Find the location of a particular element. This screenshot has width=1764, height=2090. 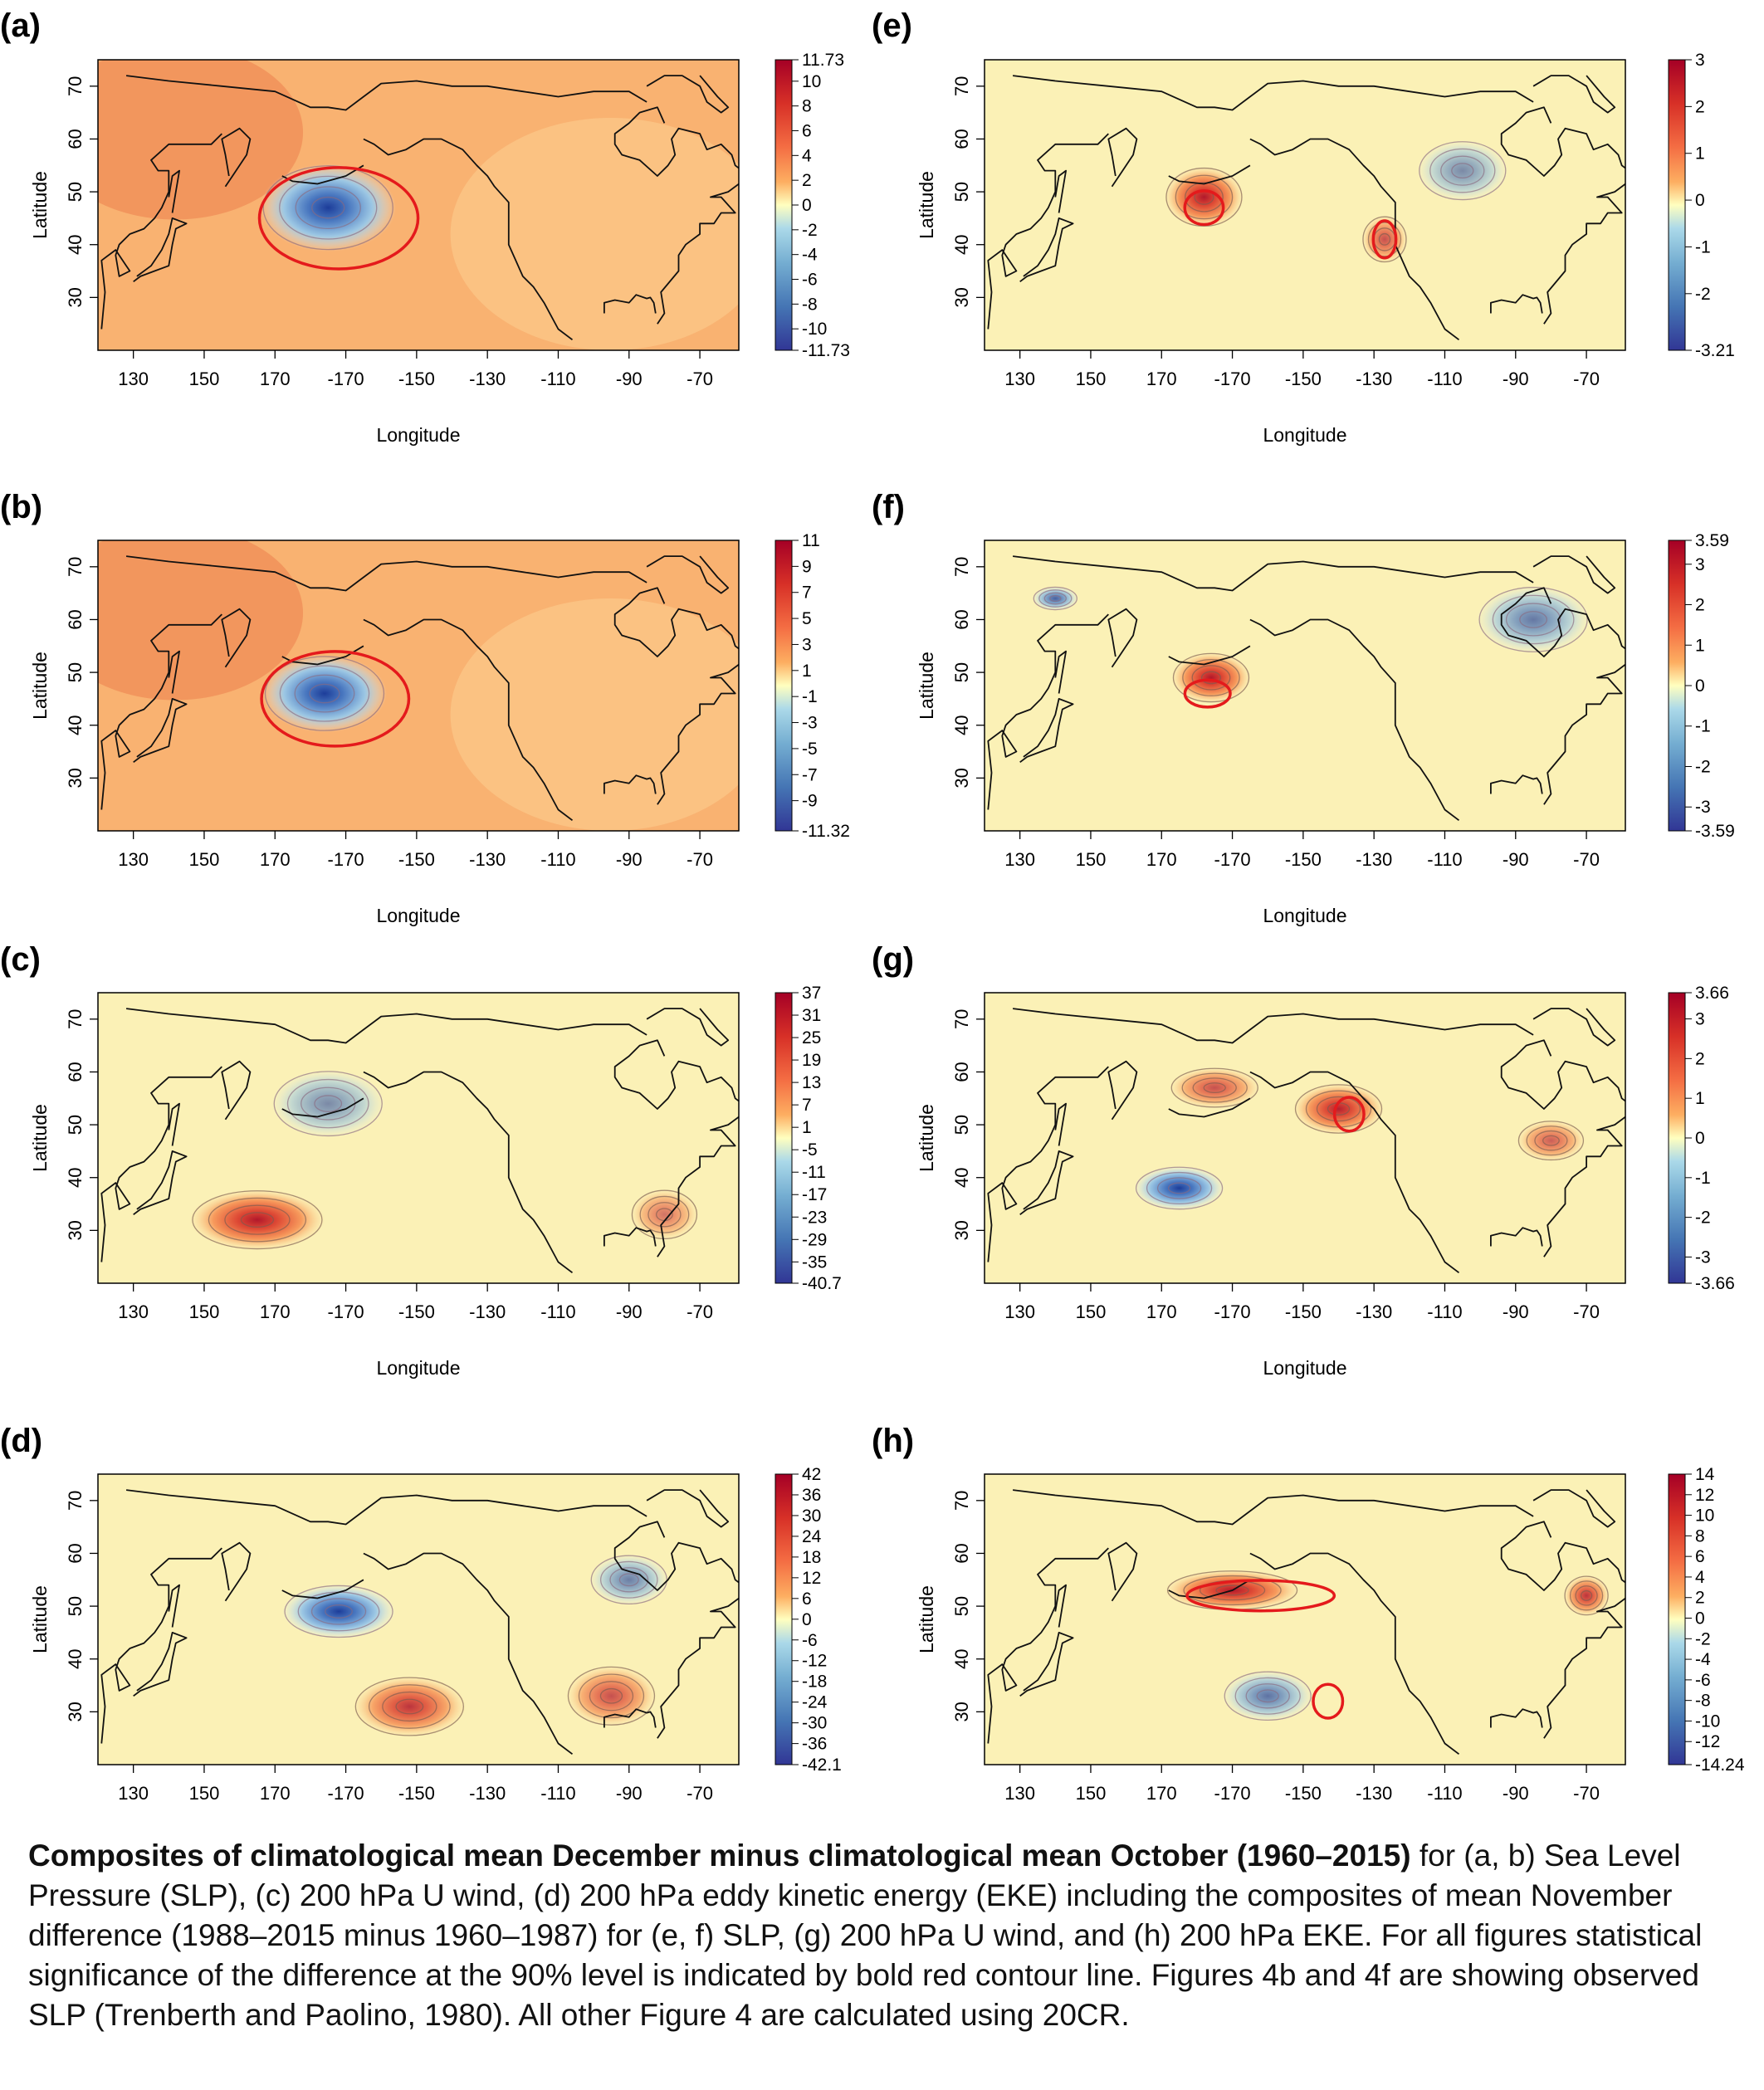

y-tick-label: 70 is located at coordinates (962, 86).